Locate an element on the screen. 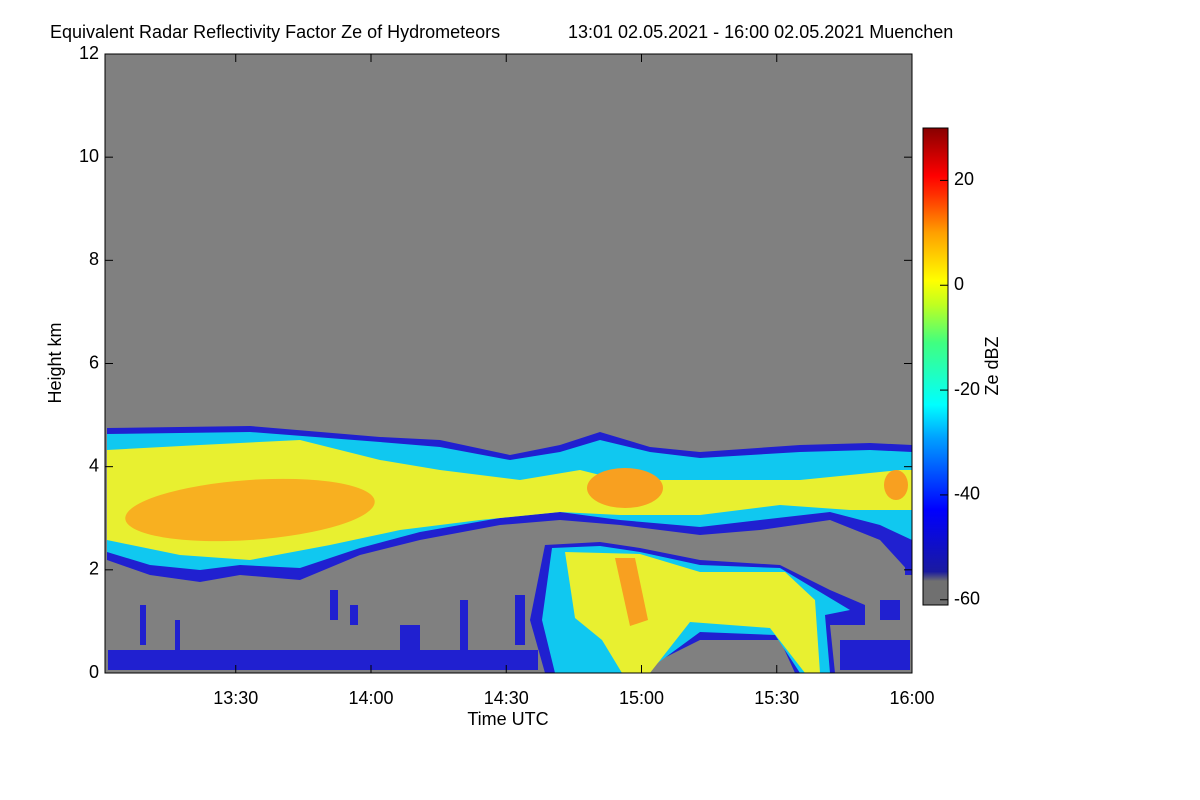 This screenshot has width=1200, height=800. colorbar-tick-label: -60 is located at coordinates (967, 599).